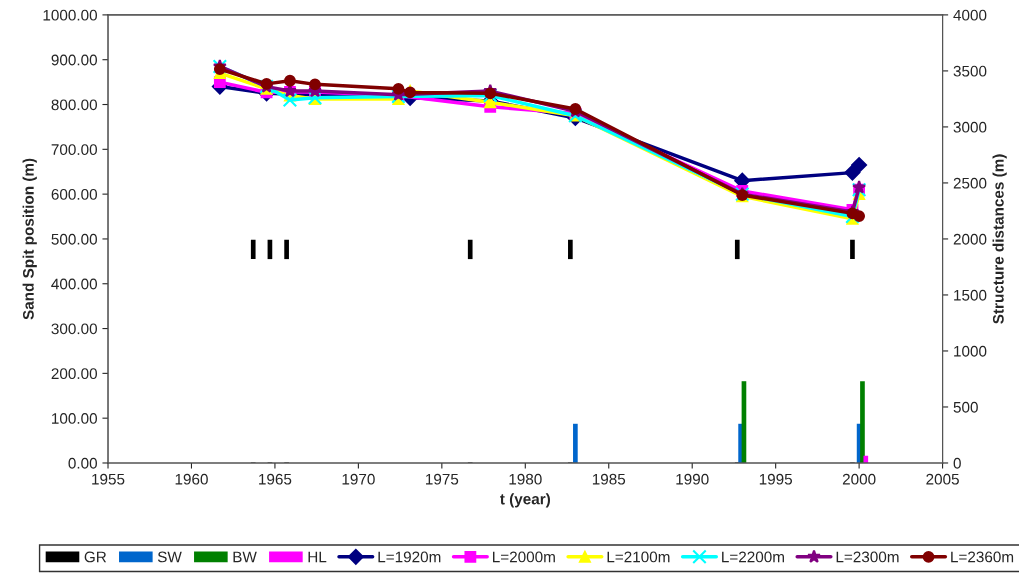  What do you see at coordinates (776, 479) in the screenshot?
I see `x-tick-label: 1995` at bounding box center [776, 479].